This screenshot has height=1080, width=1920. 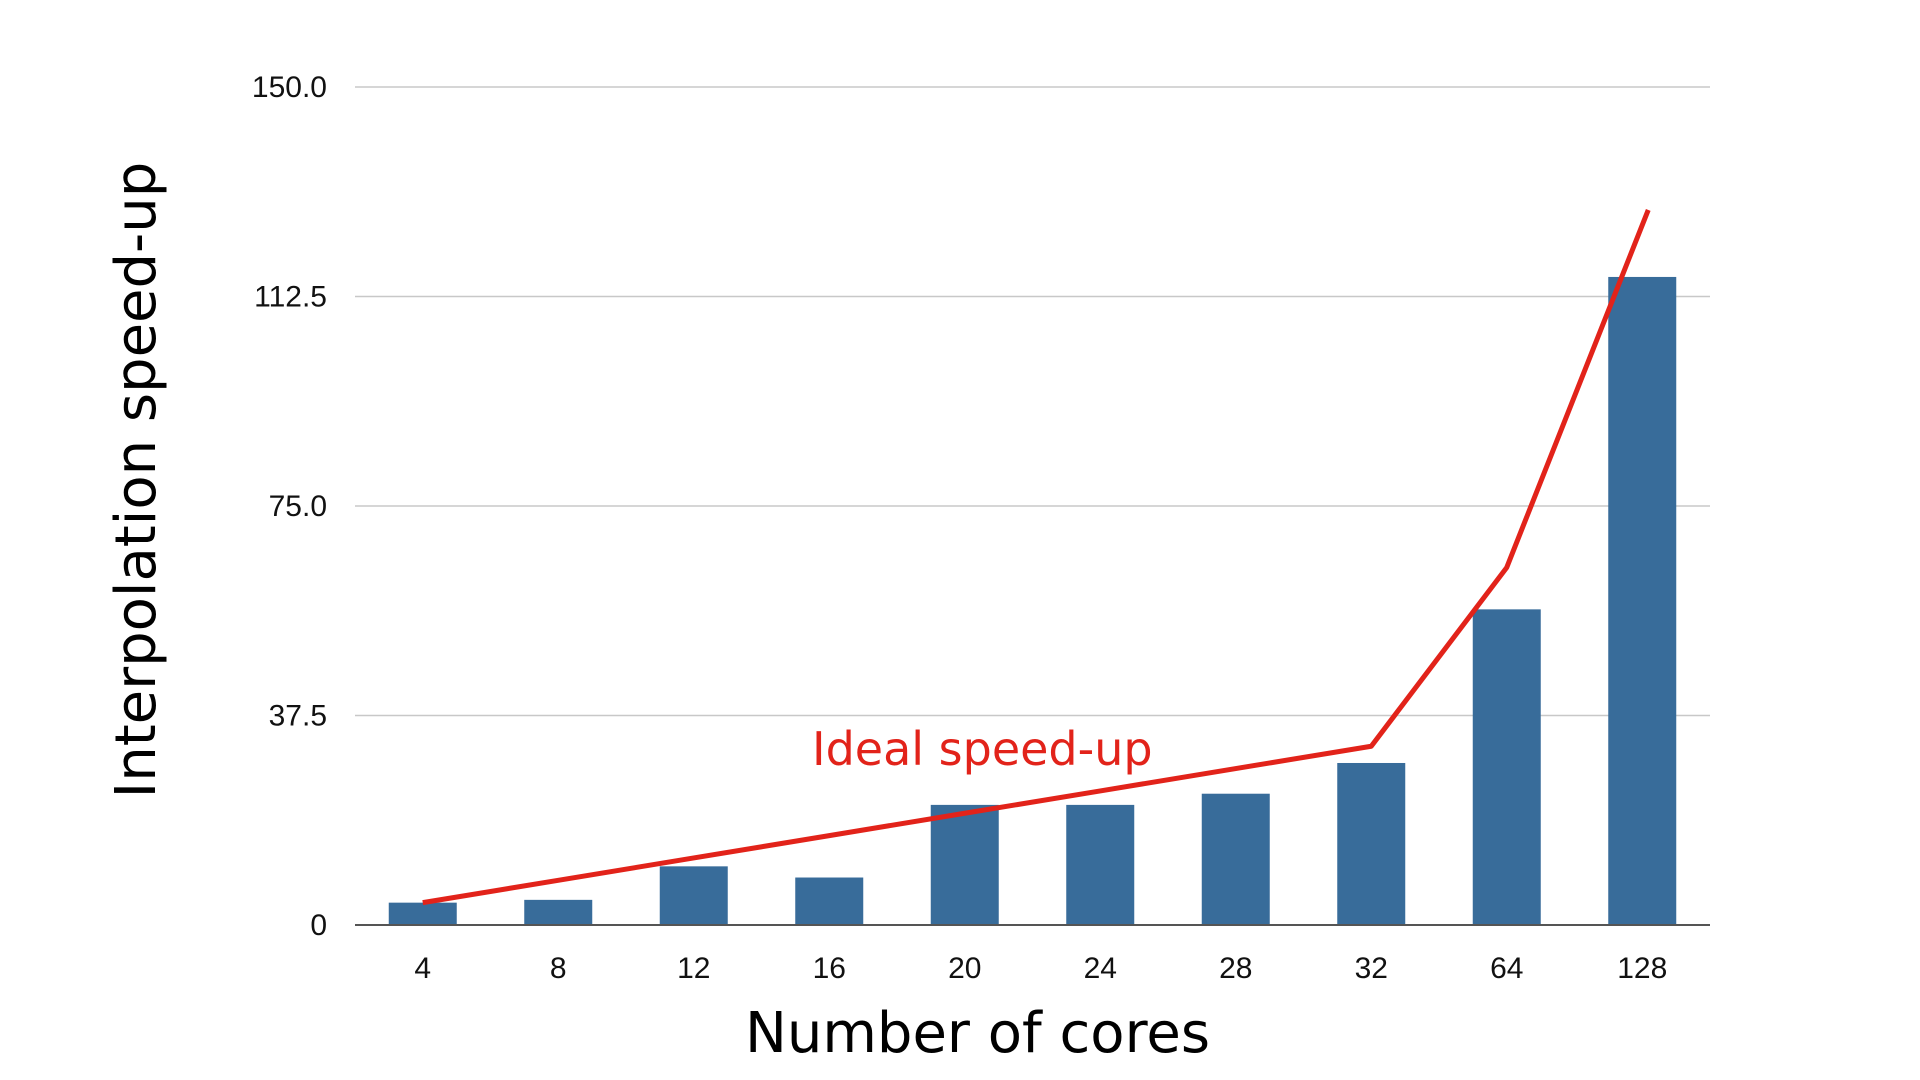 I want to click on bar-128-cores, so click(x=1642, y=600).